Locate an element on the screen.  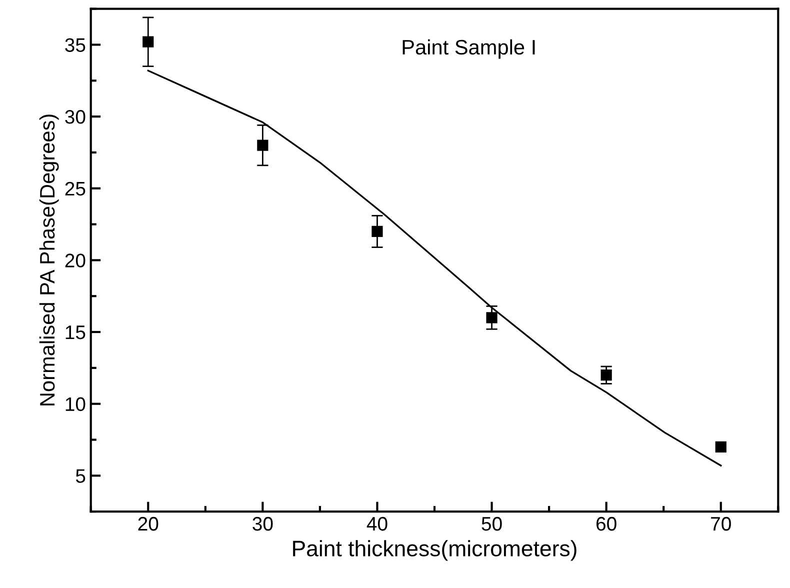
y-tick-label: 5 is located at coordinates (81, 476).